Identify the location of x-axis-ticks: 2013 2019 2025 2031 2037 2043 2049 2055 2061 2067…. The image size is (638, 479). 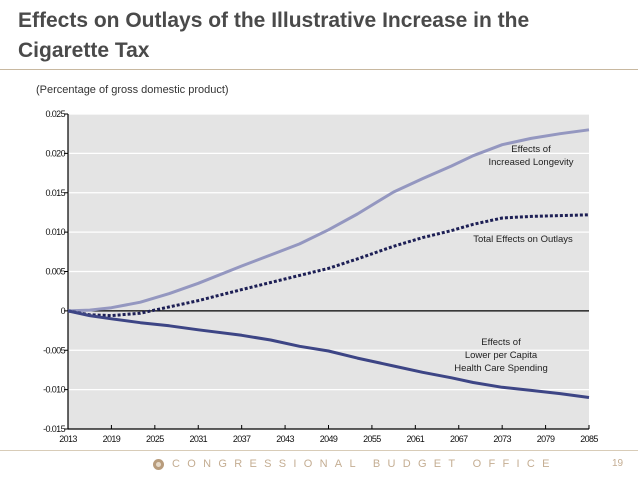
(329, 434).